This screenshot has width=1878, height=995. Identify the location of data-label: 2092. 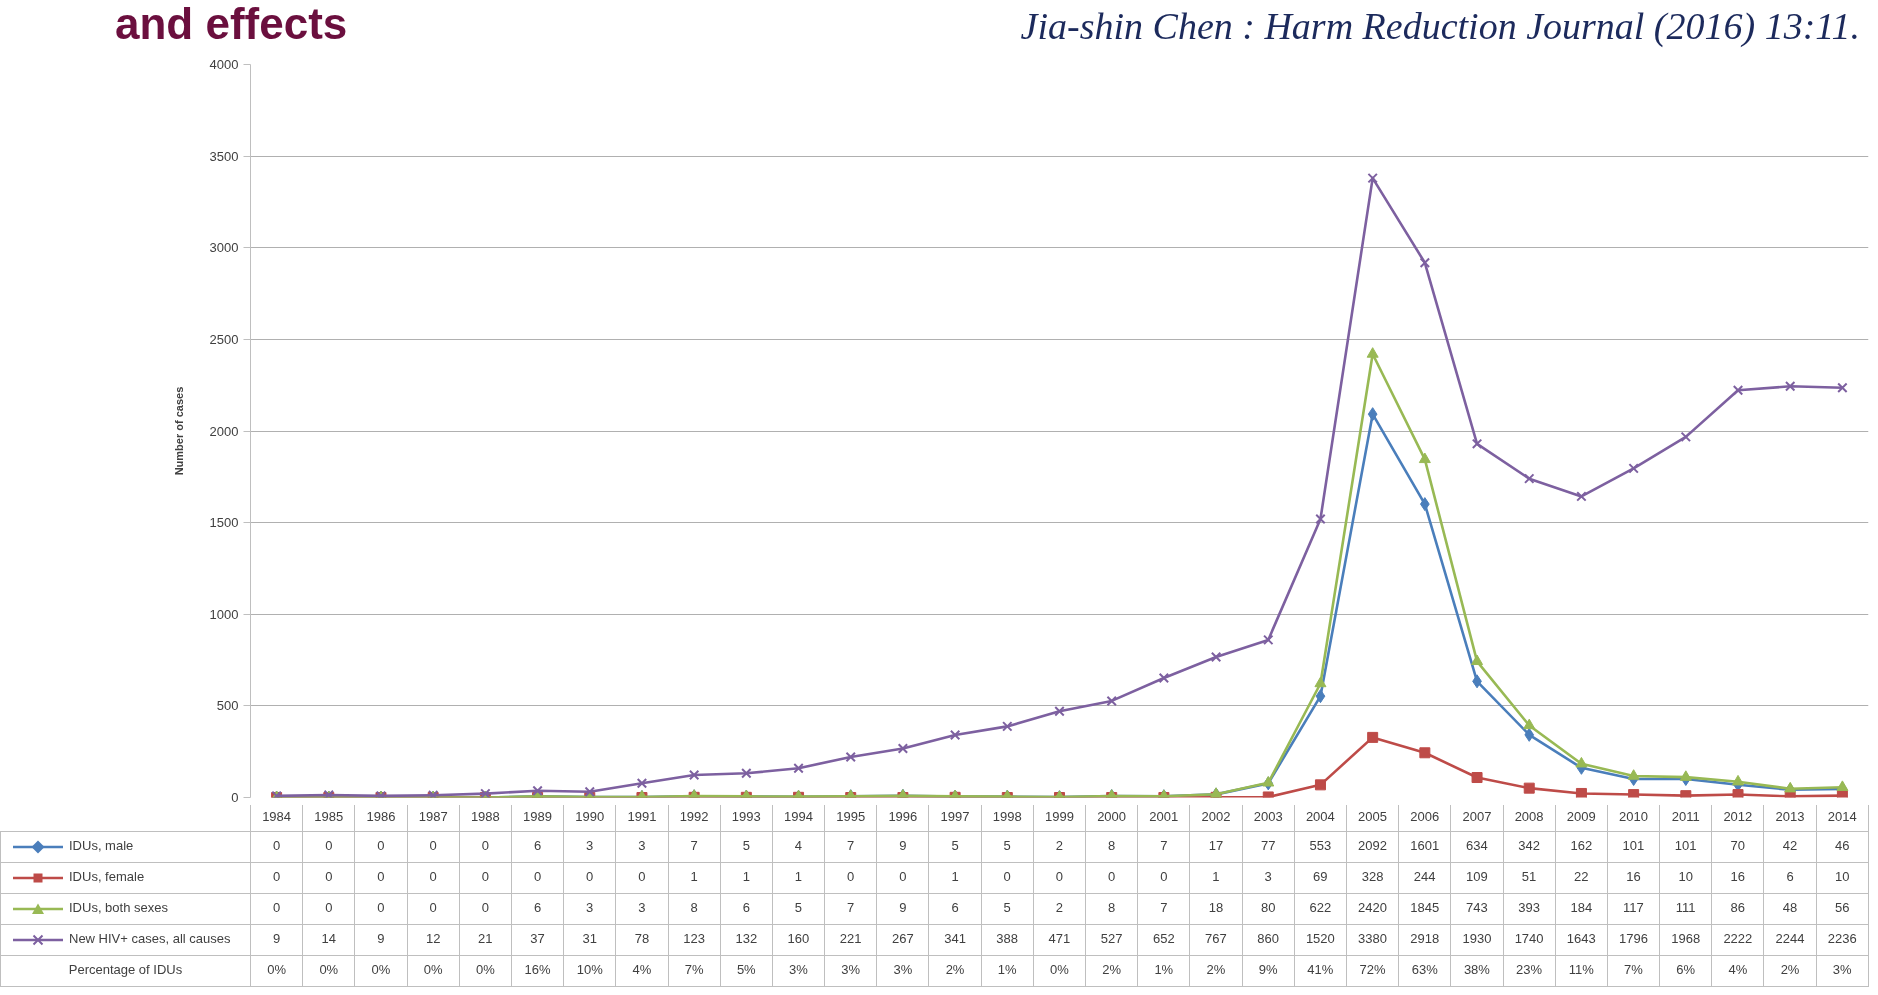
(1372, 846).